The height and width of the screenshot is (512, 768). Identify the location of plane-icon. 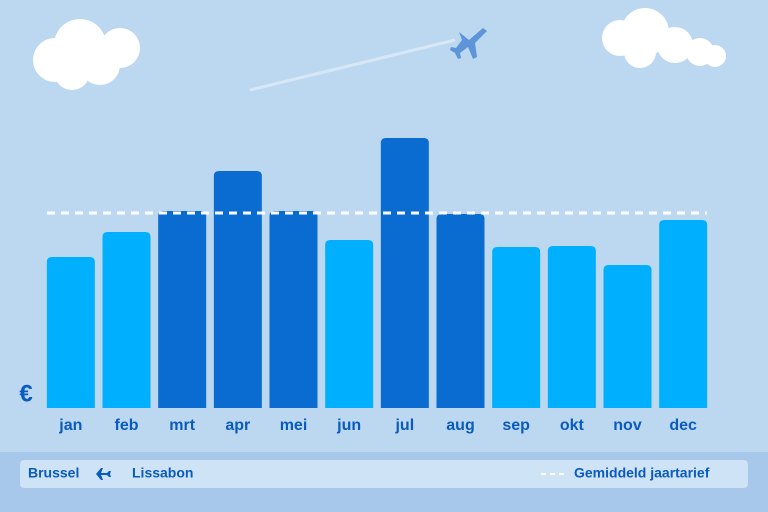
(468, 43).